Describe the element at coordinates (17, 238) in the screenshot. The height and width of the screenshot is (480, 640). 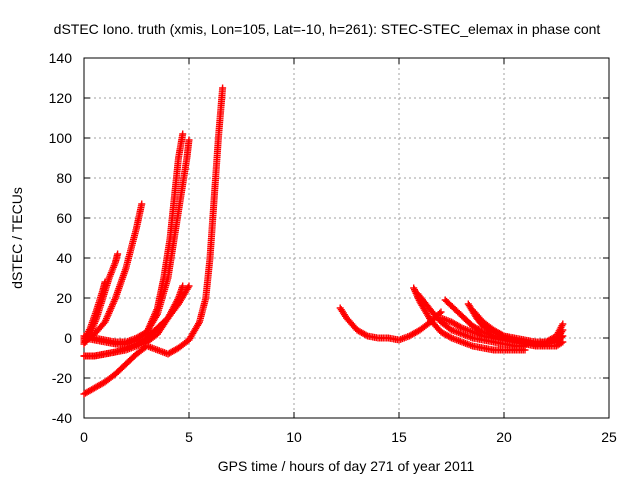
I see `y-axis-label: dSTEC / TECUs` at that location.